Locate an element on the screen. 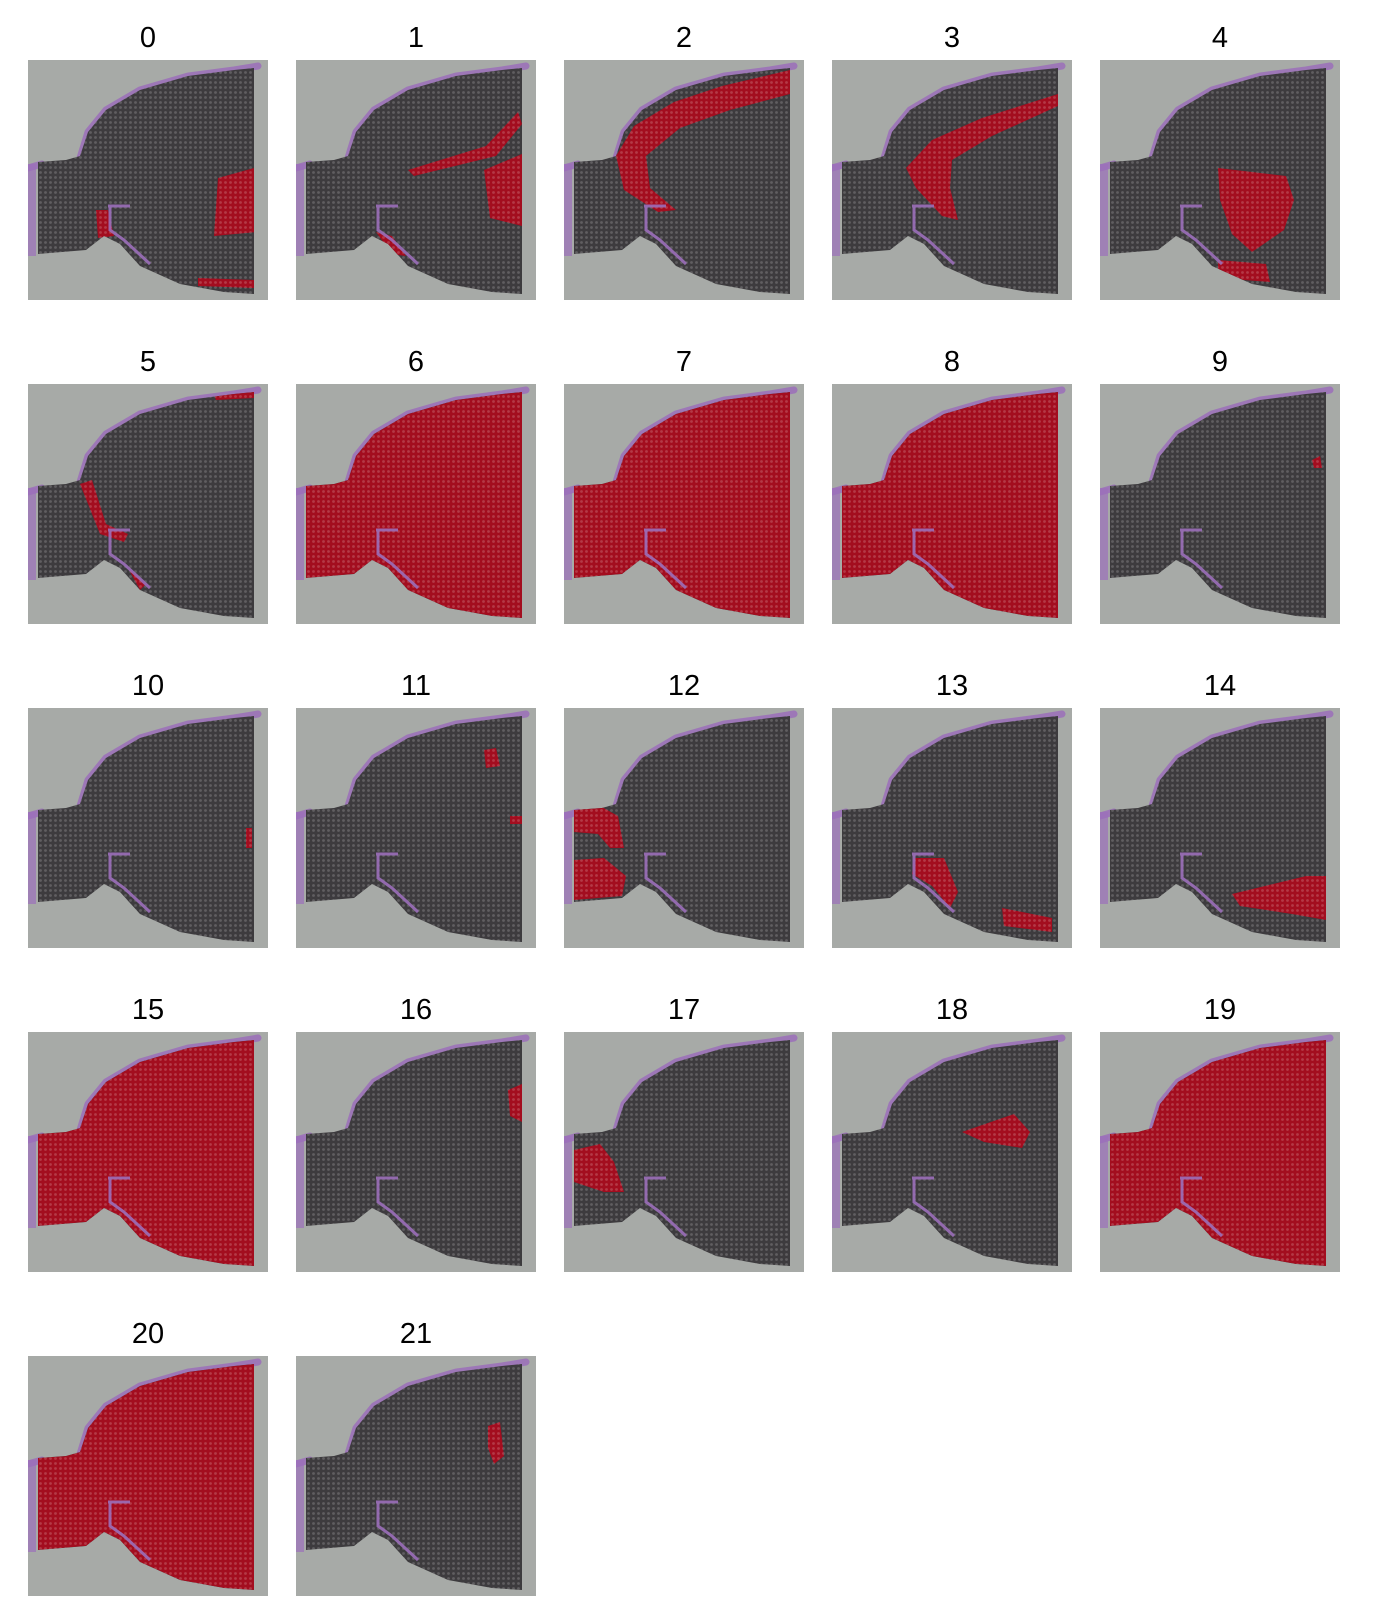 This screenshot has width=1388, height=1620. panel-label: 2 is located at coordinates (684, 38).